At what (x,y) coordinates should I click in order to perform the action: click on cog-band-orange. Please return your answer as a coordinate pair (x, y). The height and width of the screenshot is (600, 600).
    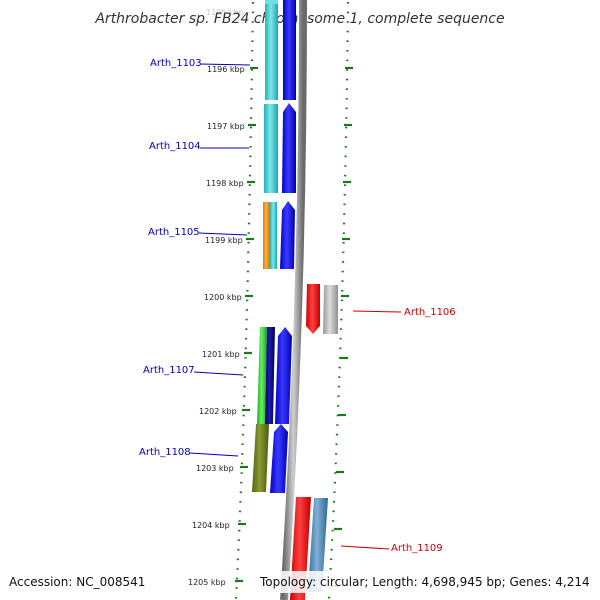
    Looking at the image, I should click on (266, 235).